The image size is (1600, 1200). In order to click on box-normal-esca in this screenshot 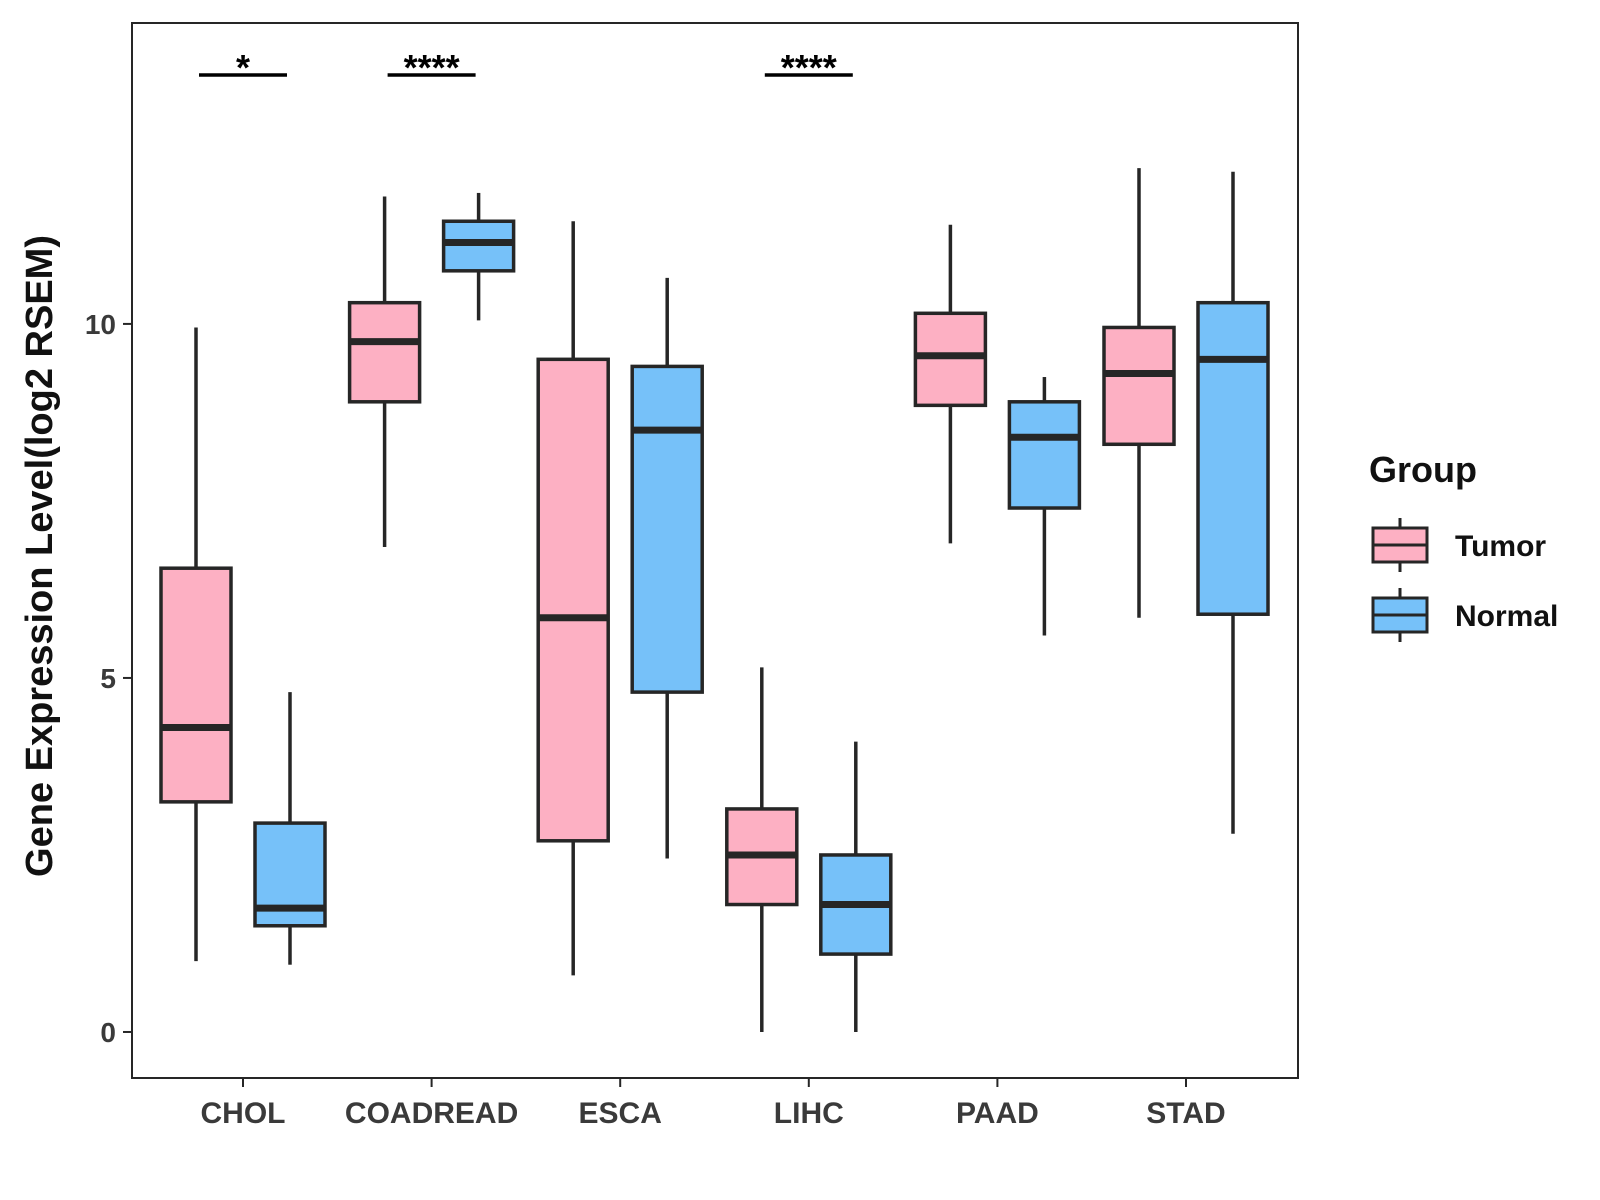, I will do `click(667, 568)`.